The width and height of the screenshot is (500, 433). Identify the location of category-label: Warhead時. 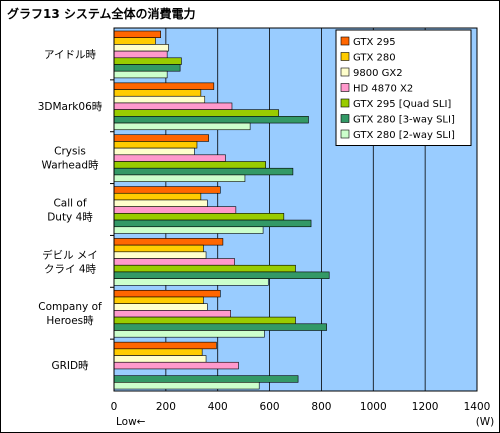
(70, 166).